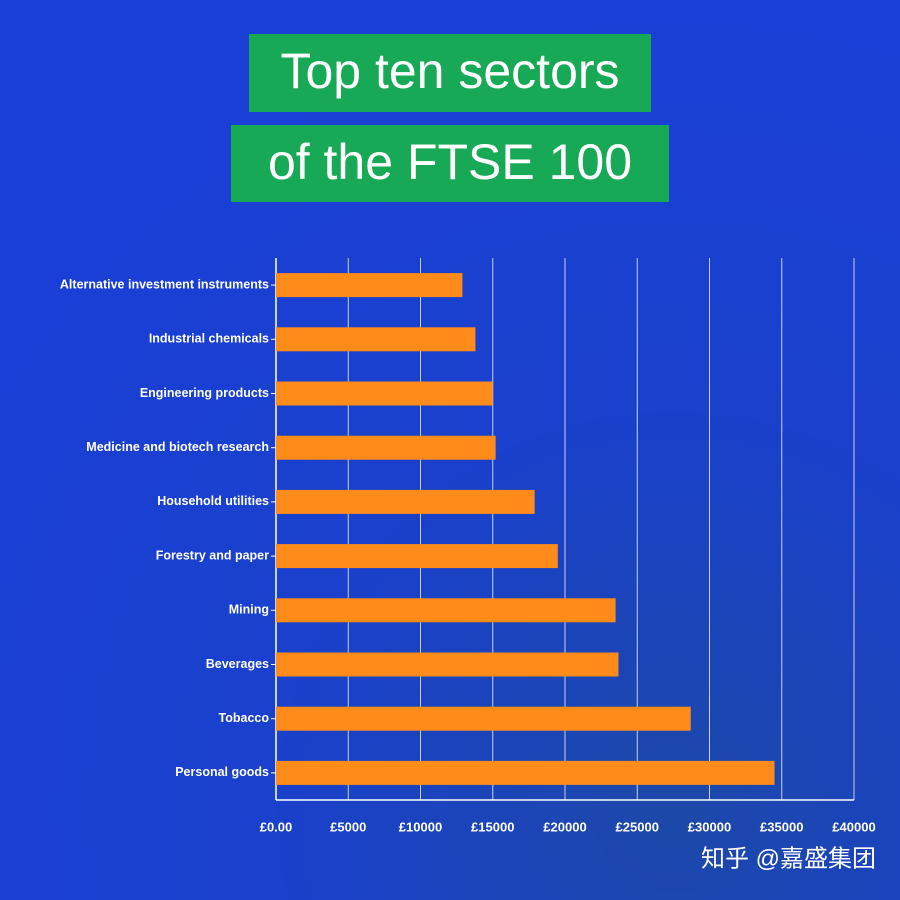  What do you see at coordinates (213, 501) in the screenshot?
I see `y-tick-label: Household utilities` at bounding box center [213, 501].